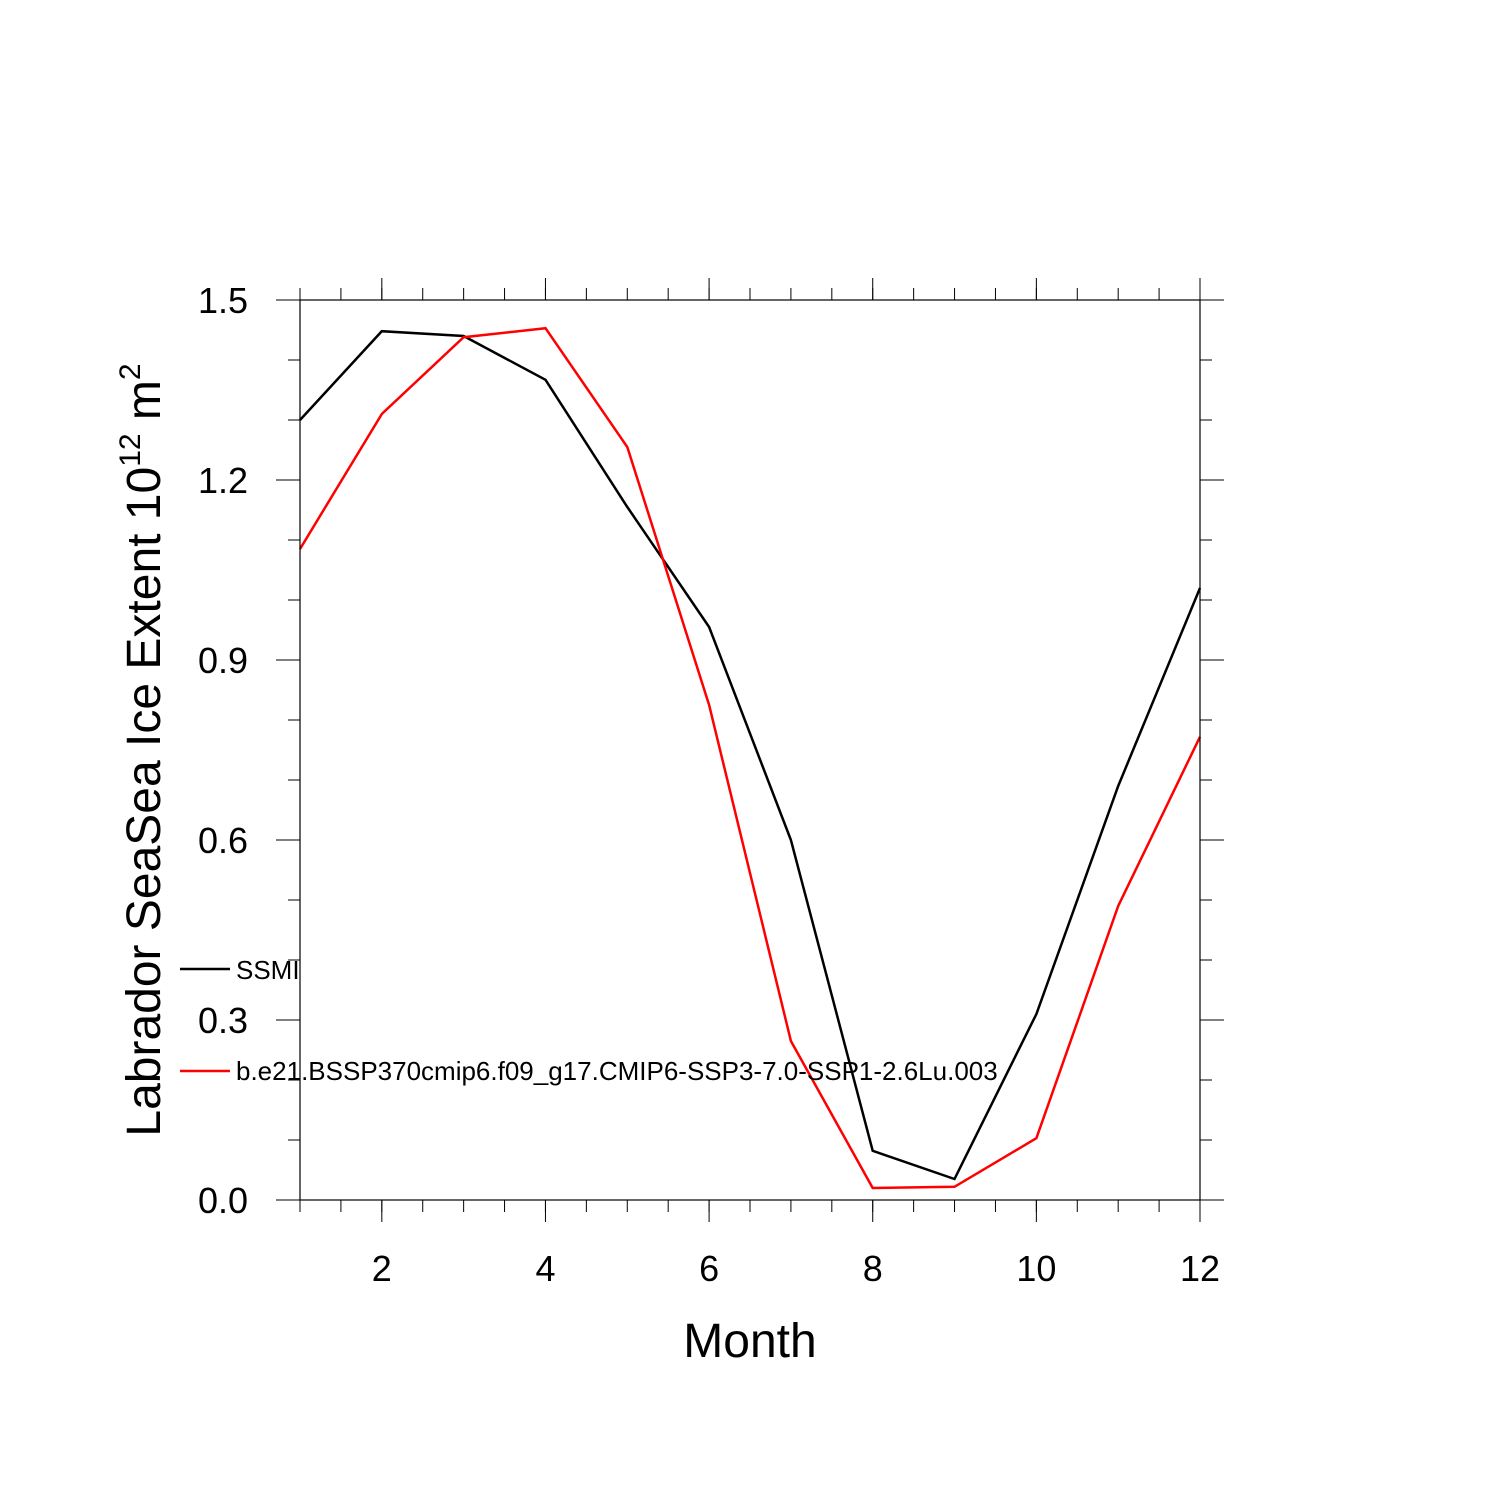  Describe the element at coordinates (268, 970) in the screenshot. I see `legend-label-ssmi: SSMI` at that location.